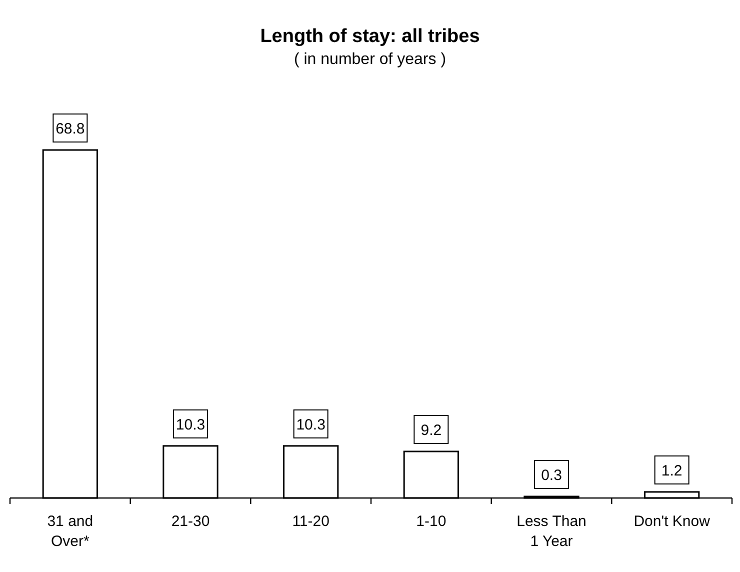 The image size is (740, 572). Describe the element at coordinates (551, 531) in the screenshot. I see `x-tick-label: Less Than 1 Year` at that location.